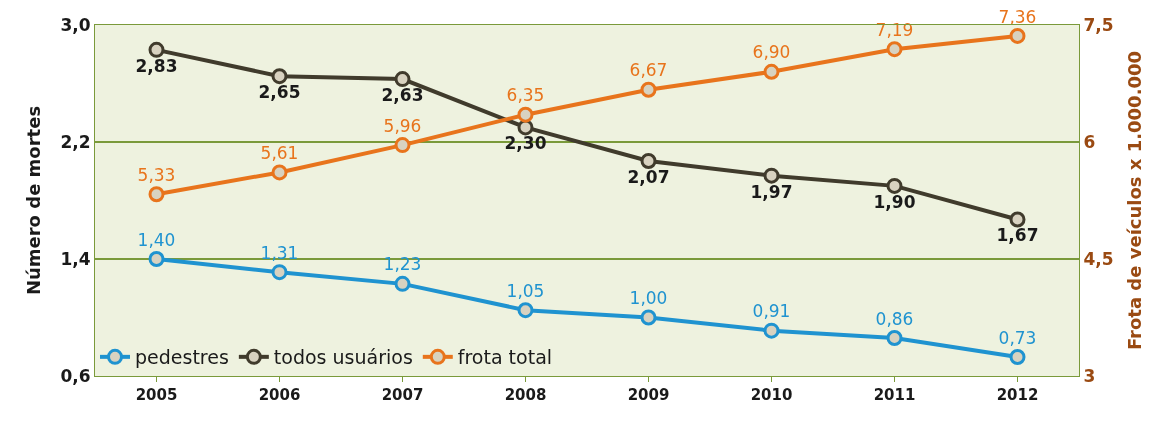 Image resolution: width=1153 pixels, height=426 pixels. Describe the element at coordinates (894, 318) in the screenshot. I see `data-label: 0,86` at that location.